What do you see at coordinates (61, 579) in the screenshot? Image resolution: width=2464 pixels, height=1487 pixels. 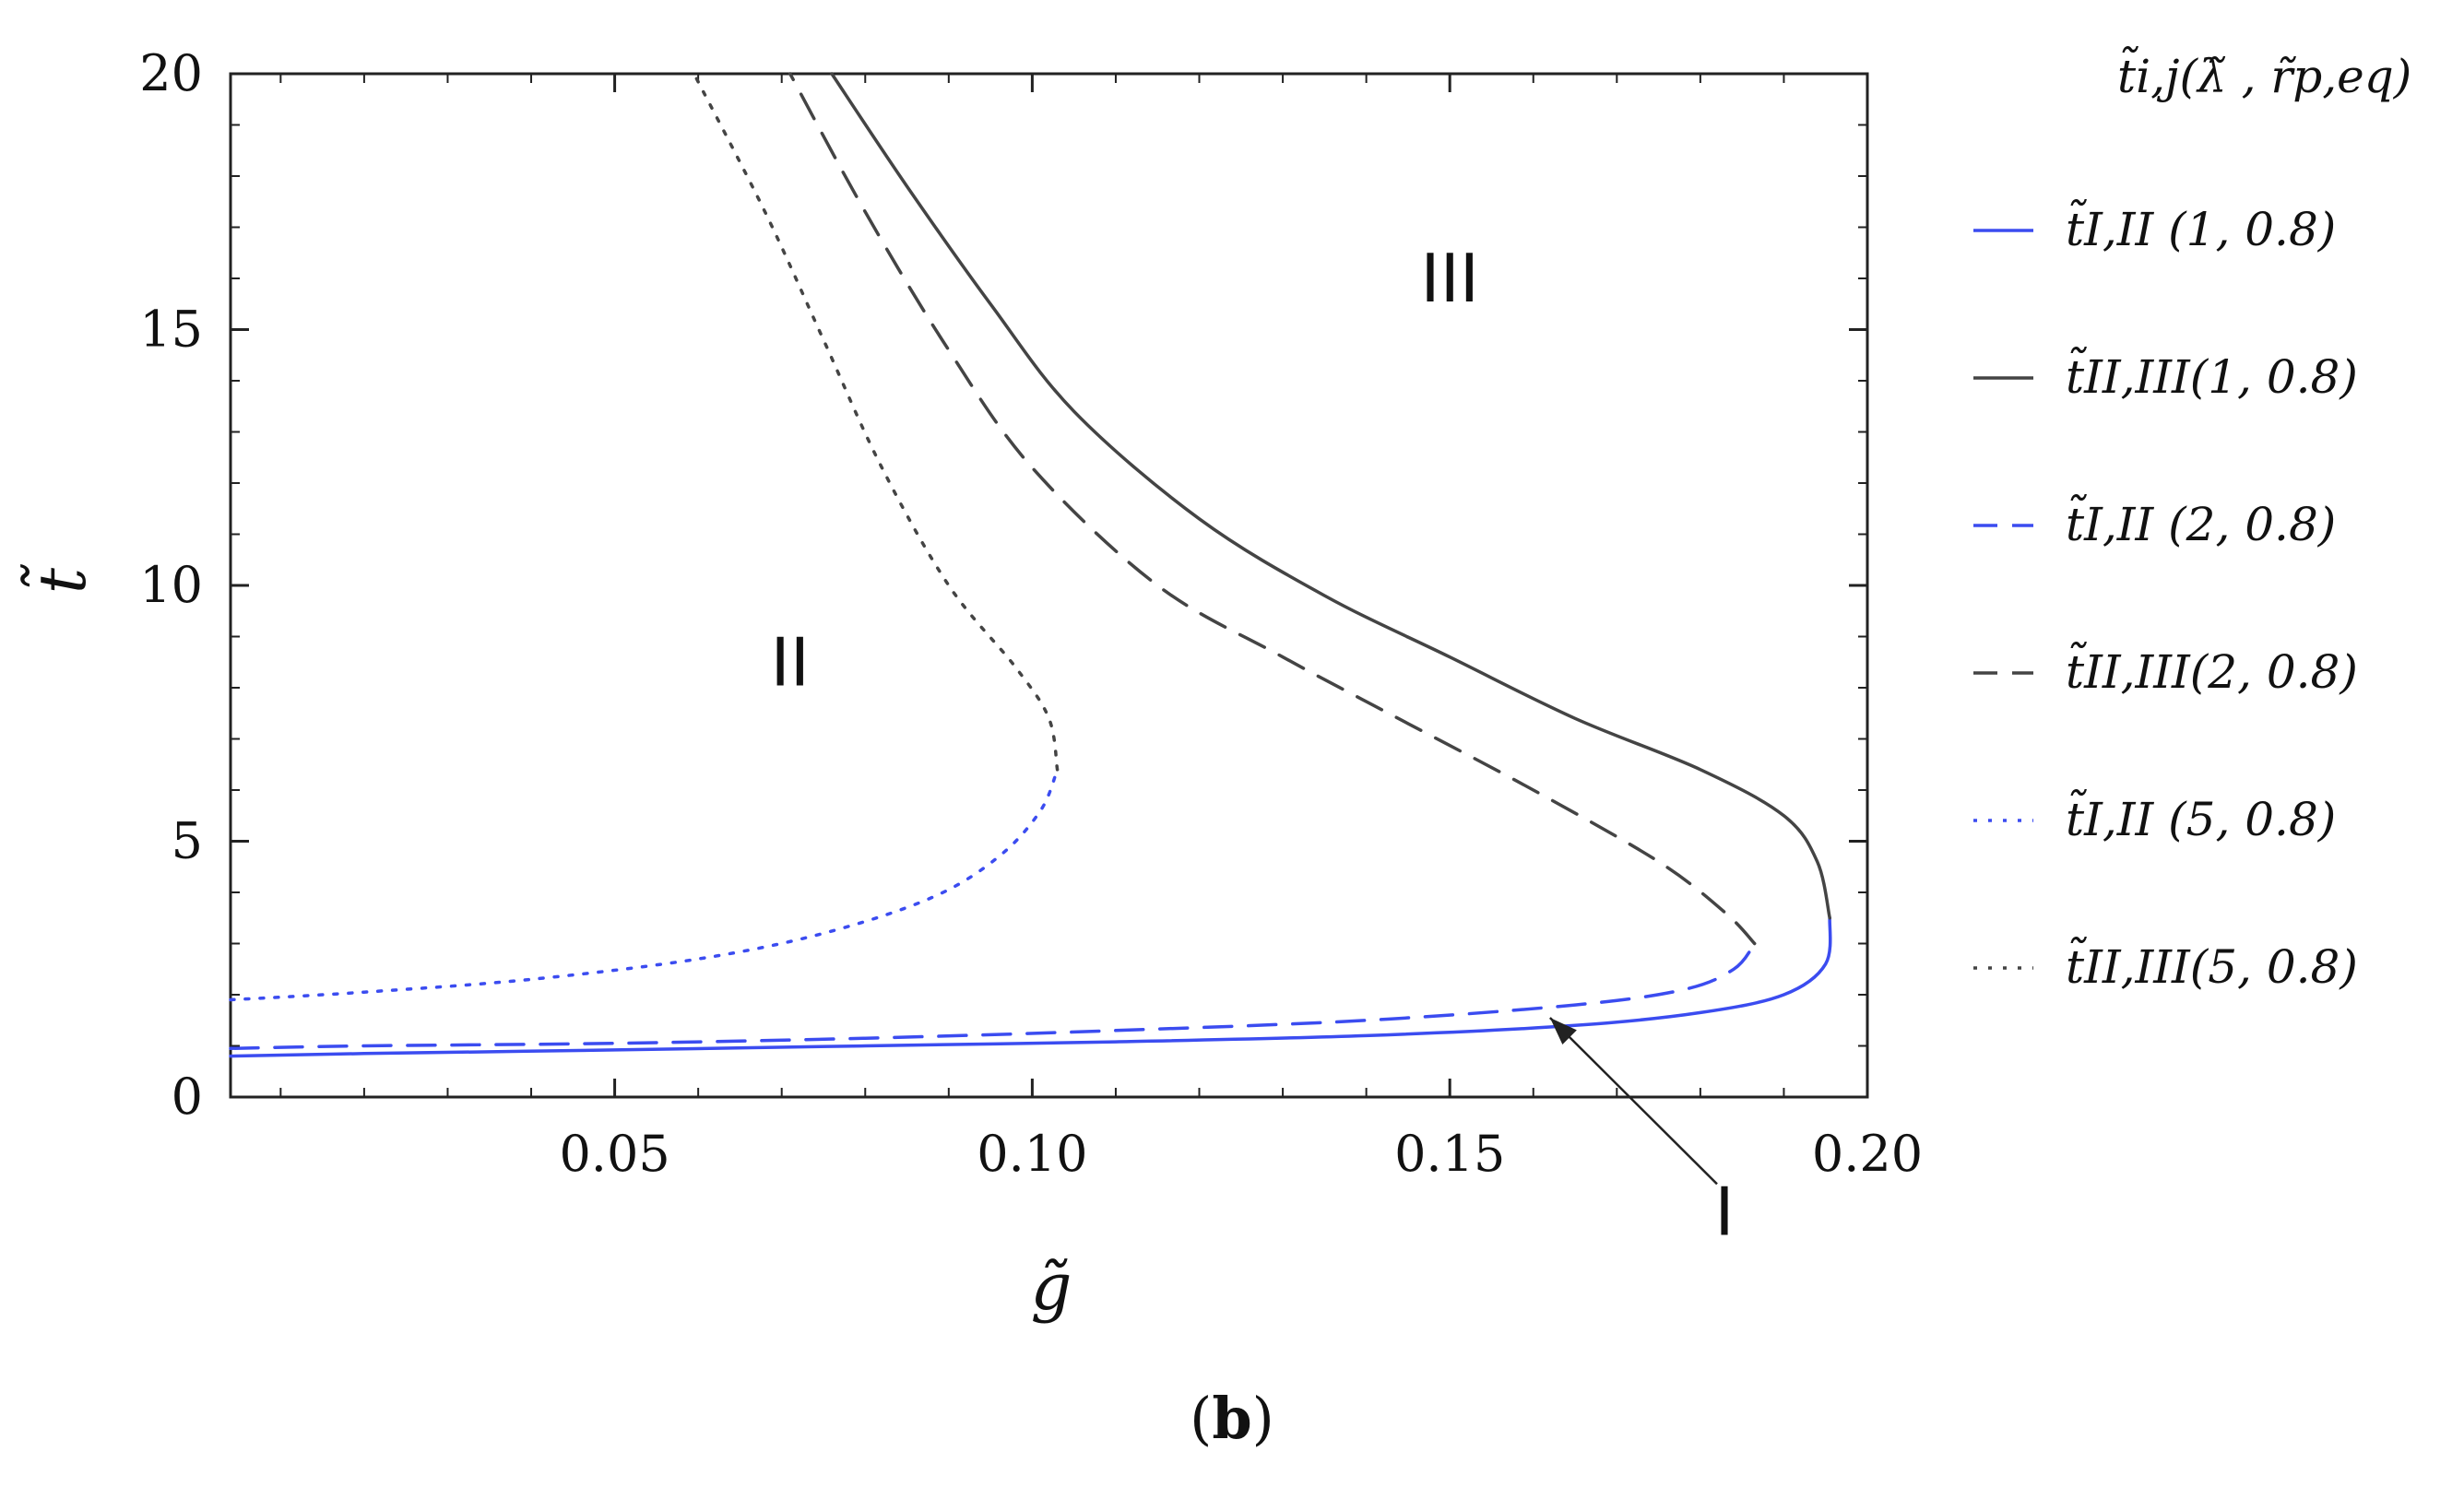 I see `y-axis-label: t̃` at bounding box center [61, 579].